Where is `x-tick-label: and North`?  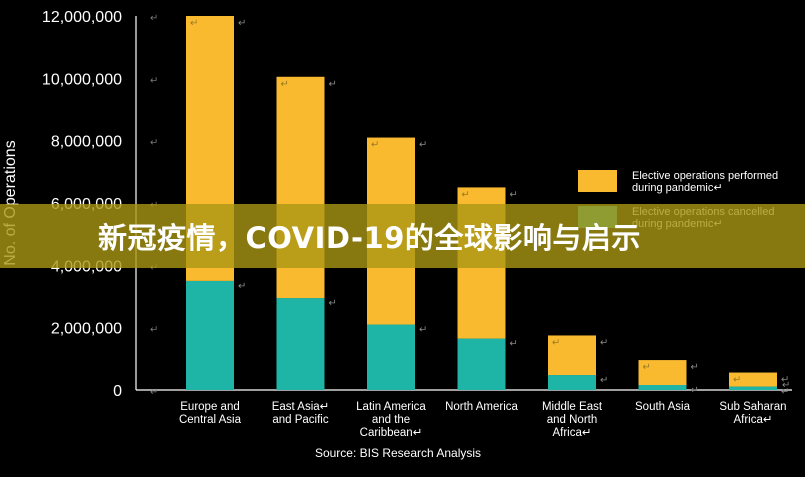 x-tick-label: and North is located at coordinates (572, 420).